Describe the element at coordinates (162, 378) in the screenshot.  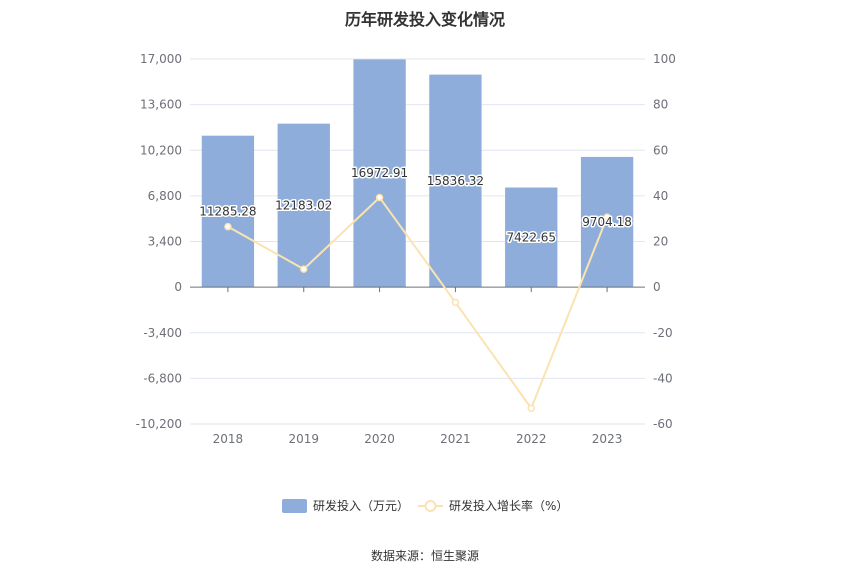
I see `y-left-tick-label: -6,800` at that location.